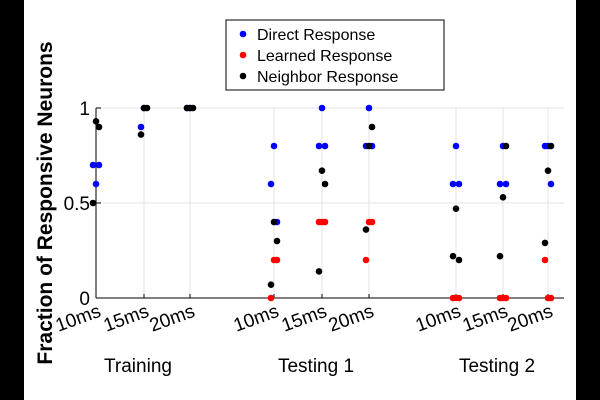 Image resolution: width=600 pixels, height=400 pixels. I want to click on y-tick-label: 1, so click(84, 109).